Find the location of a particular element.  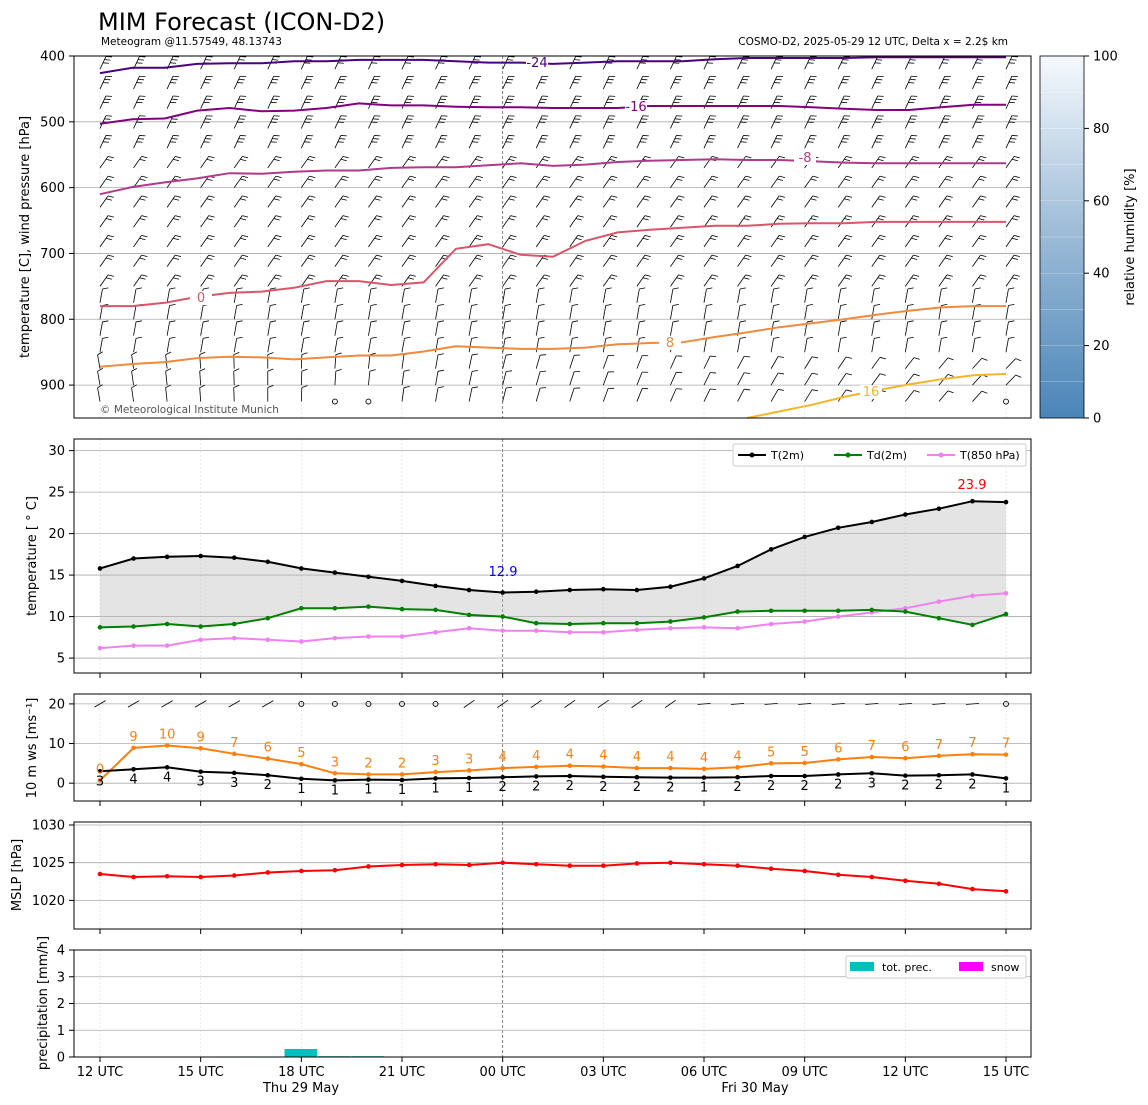

calm-marker is located at coordinates (368, 401).